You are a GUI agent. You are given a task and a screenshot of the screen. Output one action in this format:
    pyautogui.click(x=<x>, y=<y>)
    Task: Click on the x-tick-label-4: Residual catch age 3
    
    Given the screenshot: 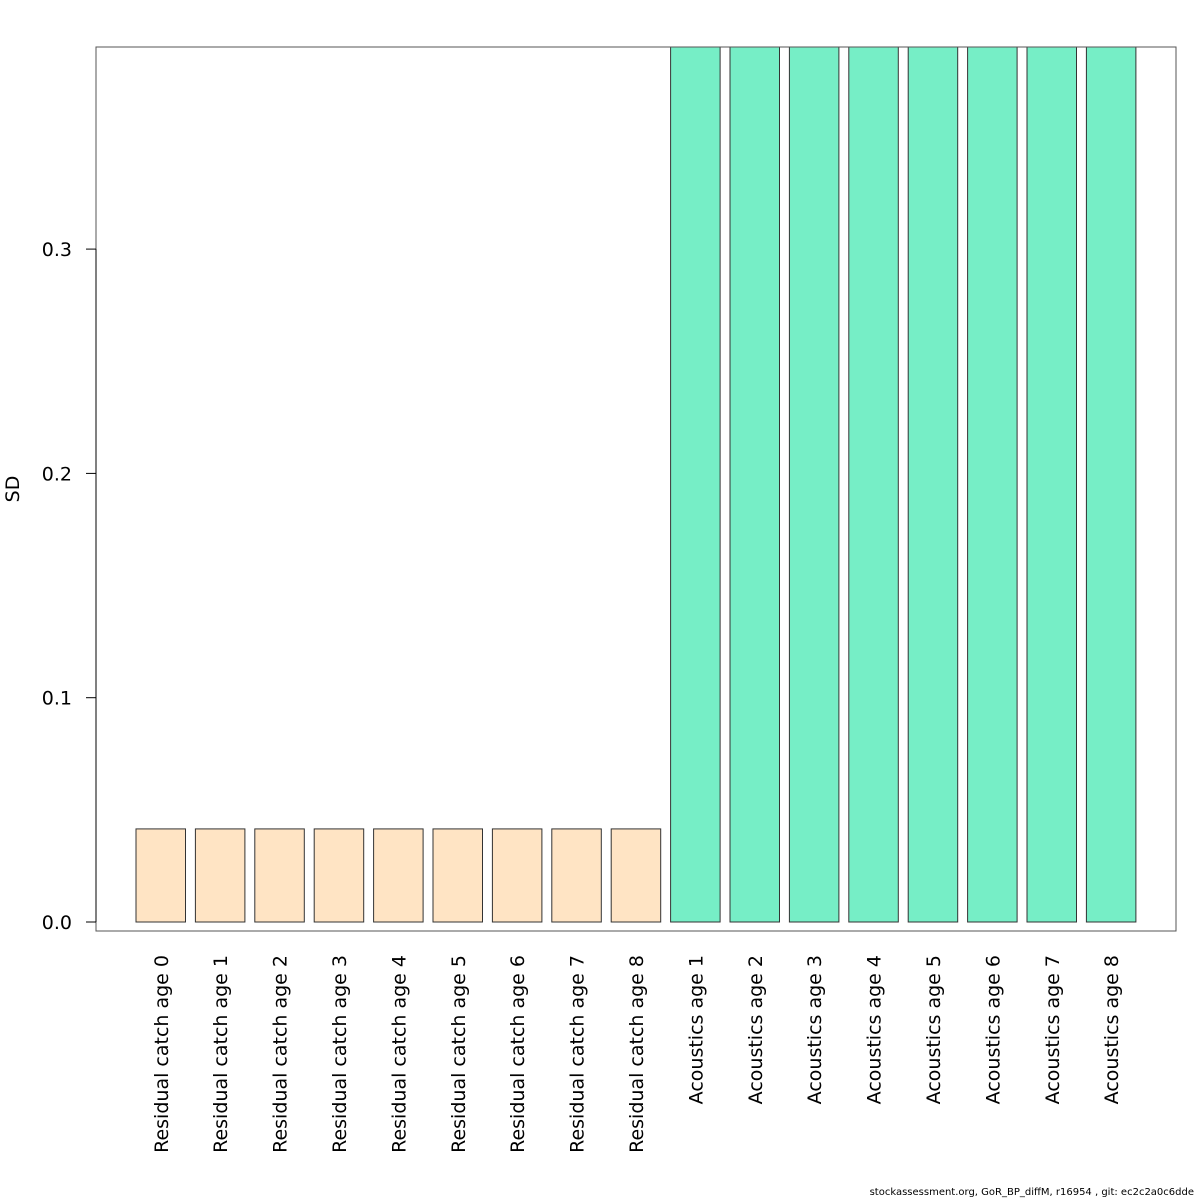 What is the action you would take?
    pyautogui.click(x=340, y=1054)
    